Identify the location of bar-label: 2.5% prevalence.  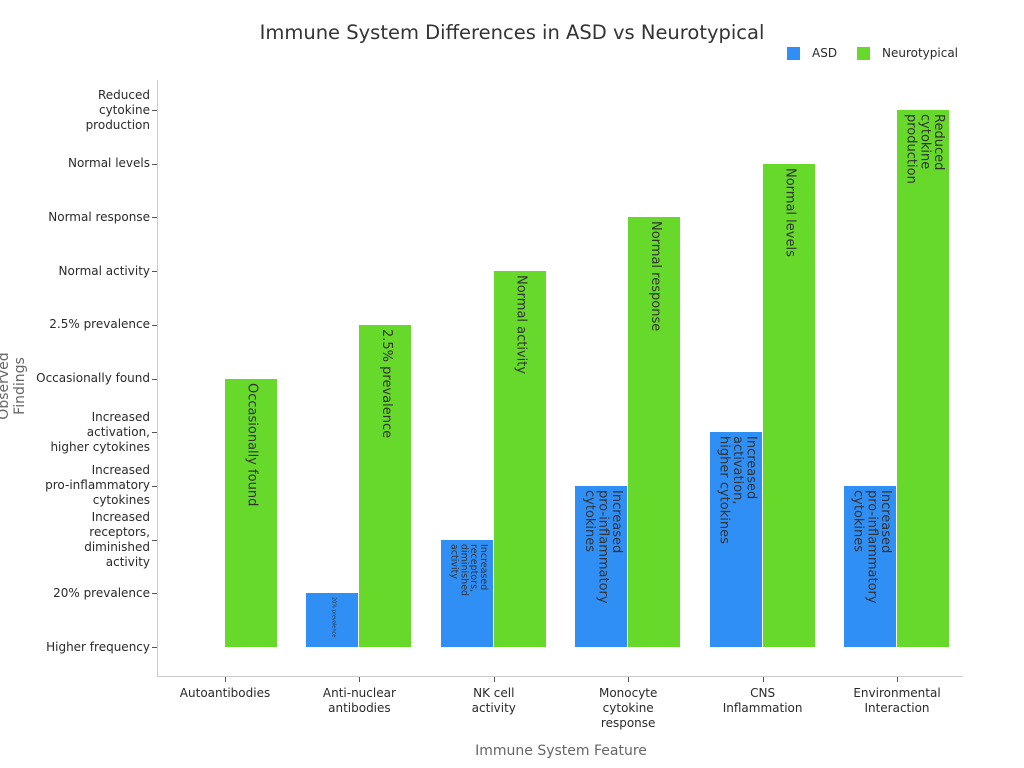
(387, 383).